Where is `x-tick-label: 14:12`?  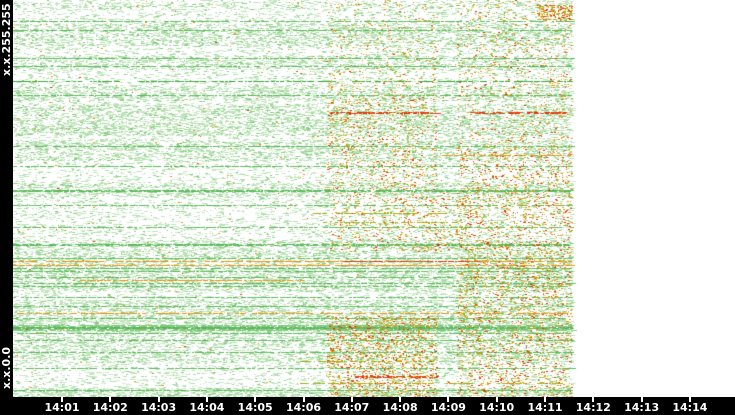
x-tick-label: 14:12 is located at coordinates (593, 407).